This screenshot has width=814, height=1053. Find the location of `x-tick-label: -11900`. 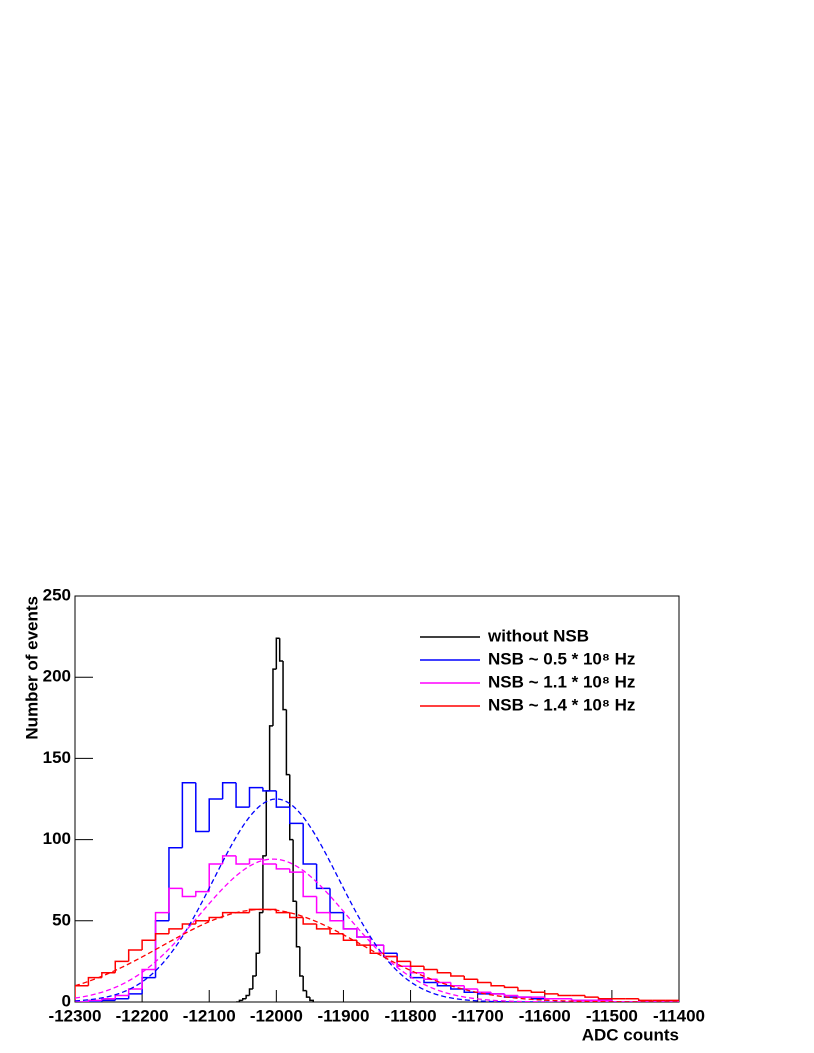

x-tick-label: -11900 is located at coordinates (343, 1015).